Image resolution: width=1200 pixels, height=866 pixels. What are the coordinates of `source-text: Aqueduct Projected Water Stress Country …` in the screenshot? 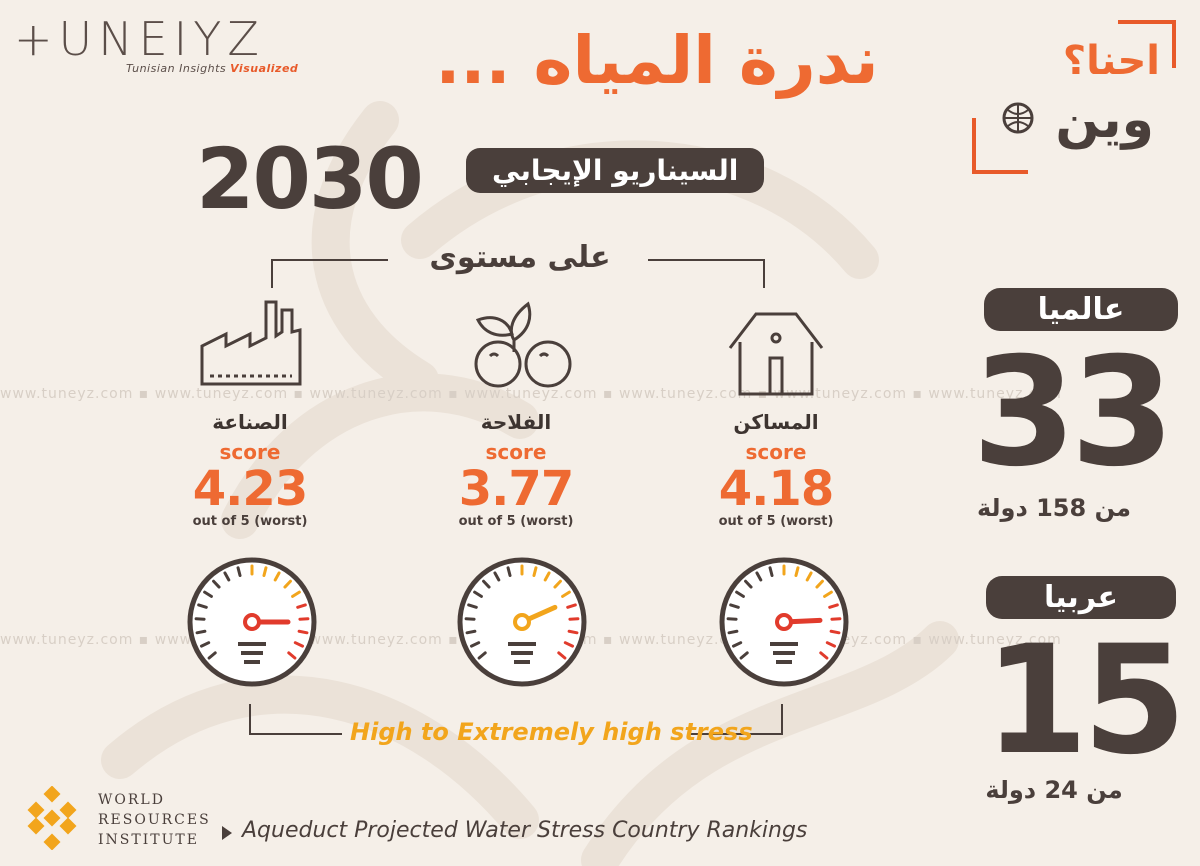 It's located at (525, 830).